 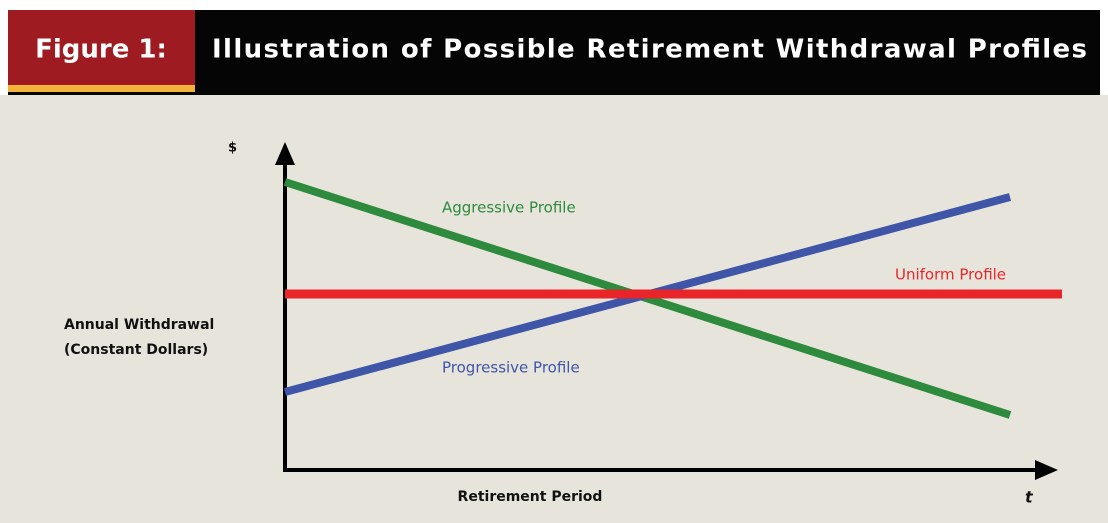 I want to click on y-symbol: $, so click(x=232, y=148).